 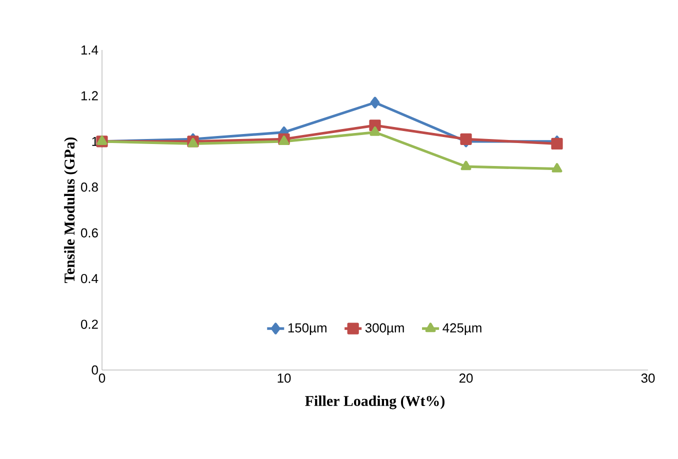 I want to click on y-tick-label: 1.2, so click(x=89, y=95).